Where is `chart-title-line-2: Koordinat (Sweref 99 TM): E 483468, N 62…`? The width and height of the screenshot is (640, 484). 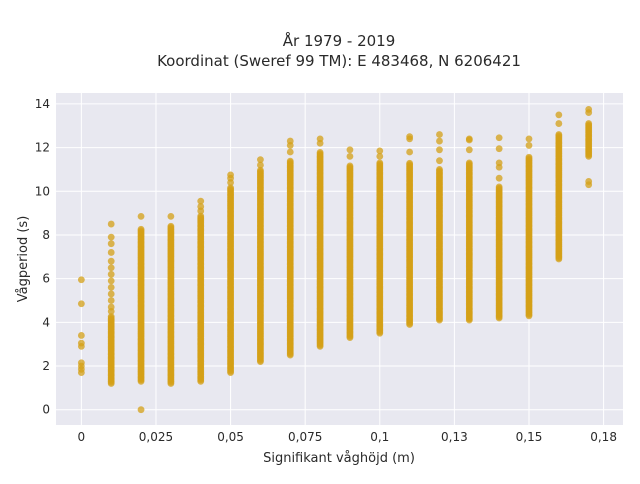
chart-title-line-2: Koordinat (Sweref 99 TM): E 483468, N 62… is located at coordinates (339, 61).